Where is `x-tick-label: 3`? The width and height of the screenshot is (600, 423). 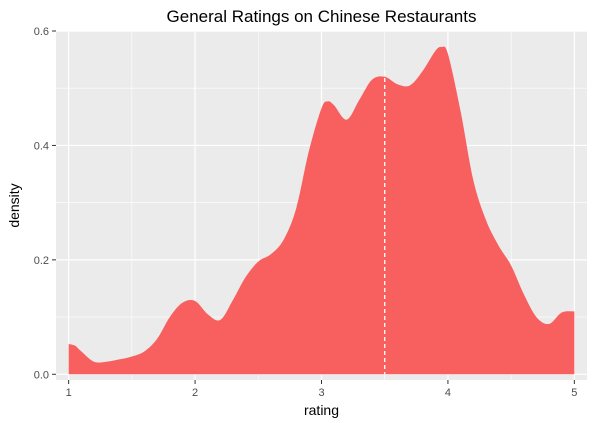 x-tick-label: 3 is located at coordinates (321, 393).